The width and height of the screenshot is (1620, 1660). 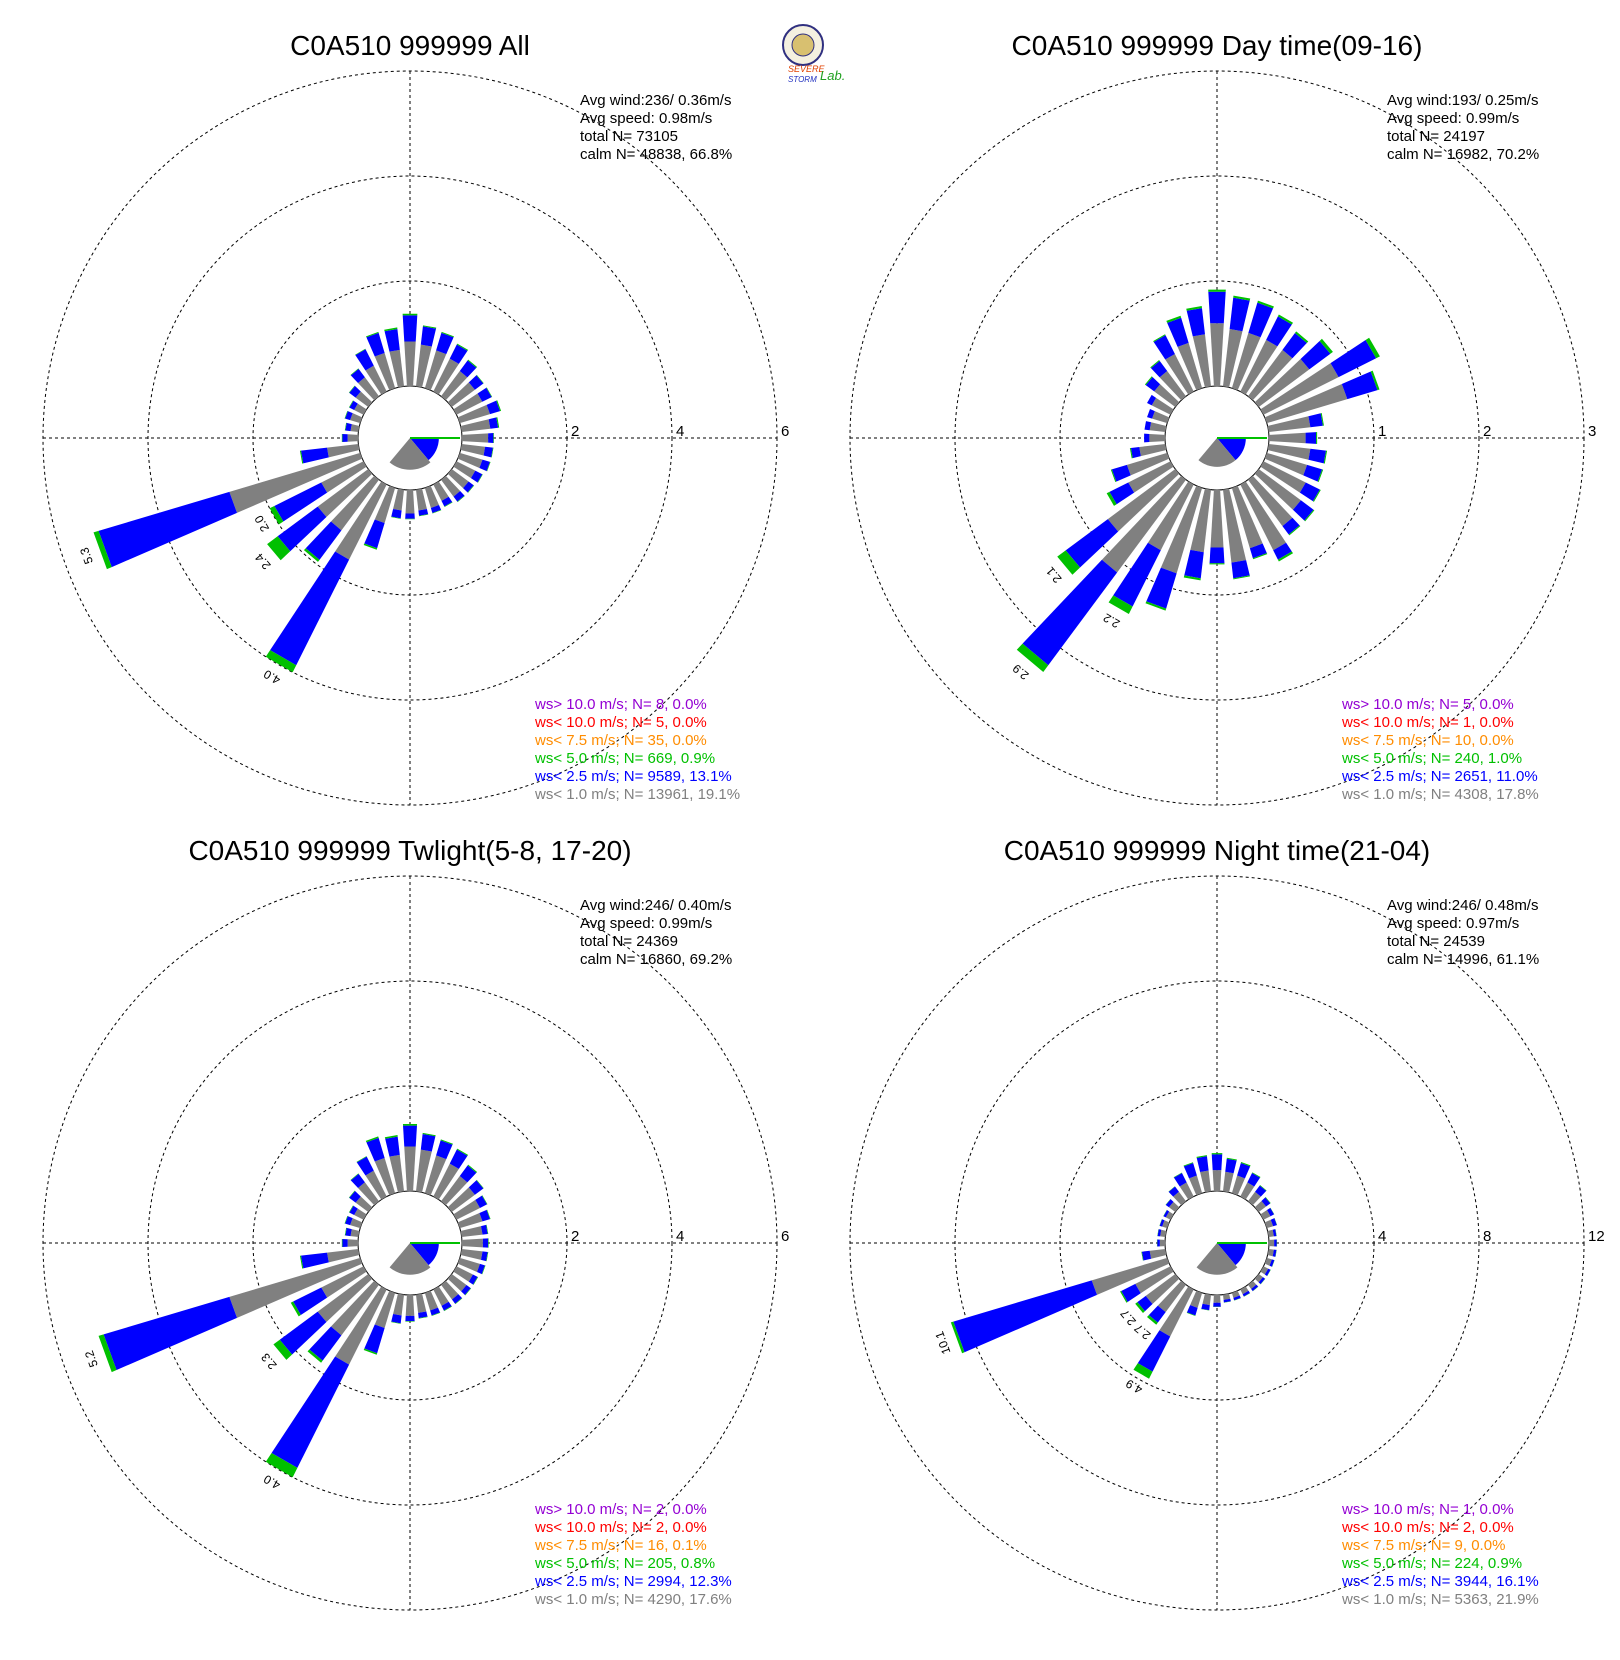 I want to click on sector-value-label: 2.4, so click(x=263, y=561).